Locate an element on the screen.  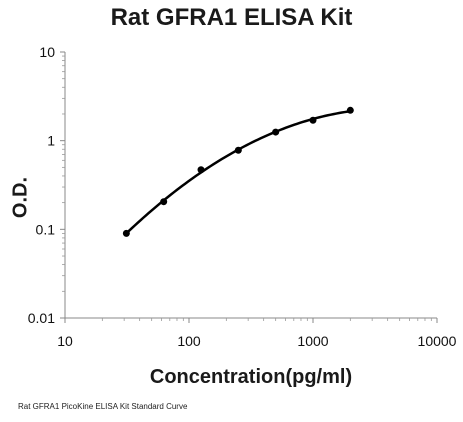
y-tick-label: 10 is located at coordinates (47, 52).